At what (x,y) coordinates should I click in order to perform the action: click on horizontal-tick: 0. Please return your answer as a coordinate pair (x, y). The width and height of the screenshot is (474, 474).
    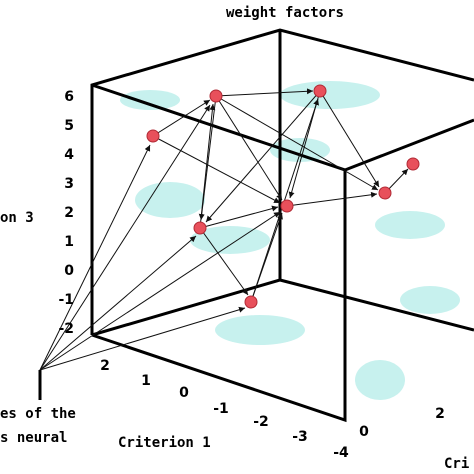
    Looking at the image, I should click on (364, 432).